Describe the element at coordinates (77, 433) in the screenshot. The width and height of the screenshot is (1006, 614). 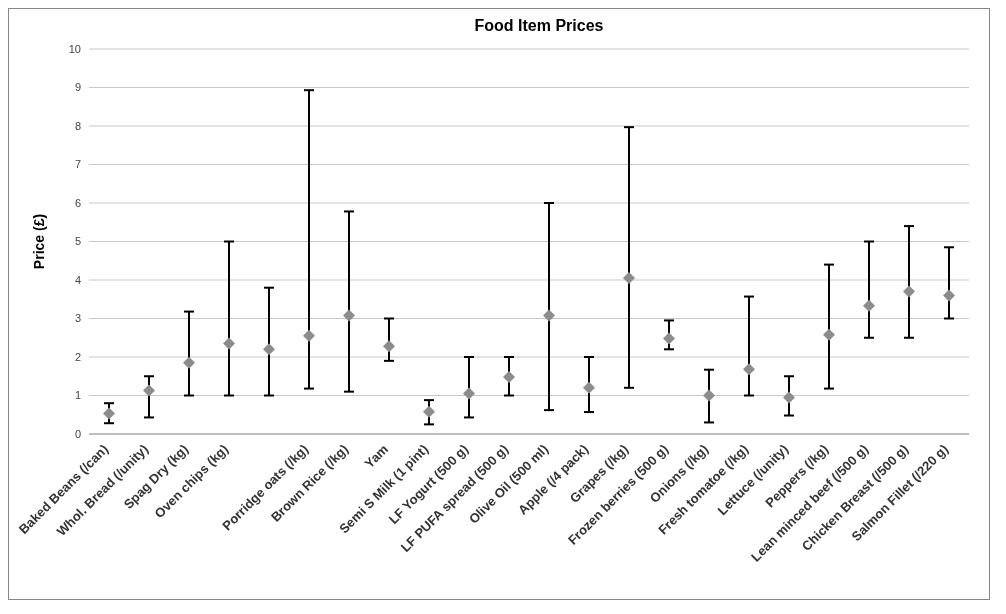
I see `y-tick-label: 0` at that location.